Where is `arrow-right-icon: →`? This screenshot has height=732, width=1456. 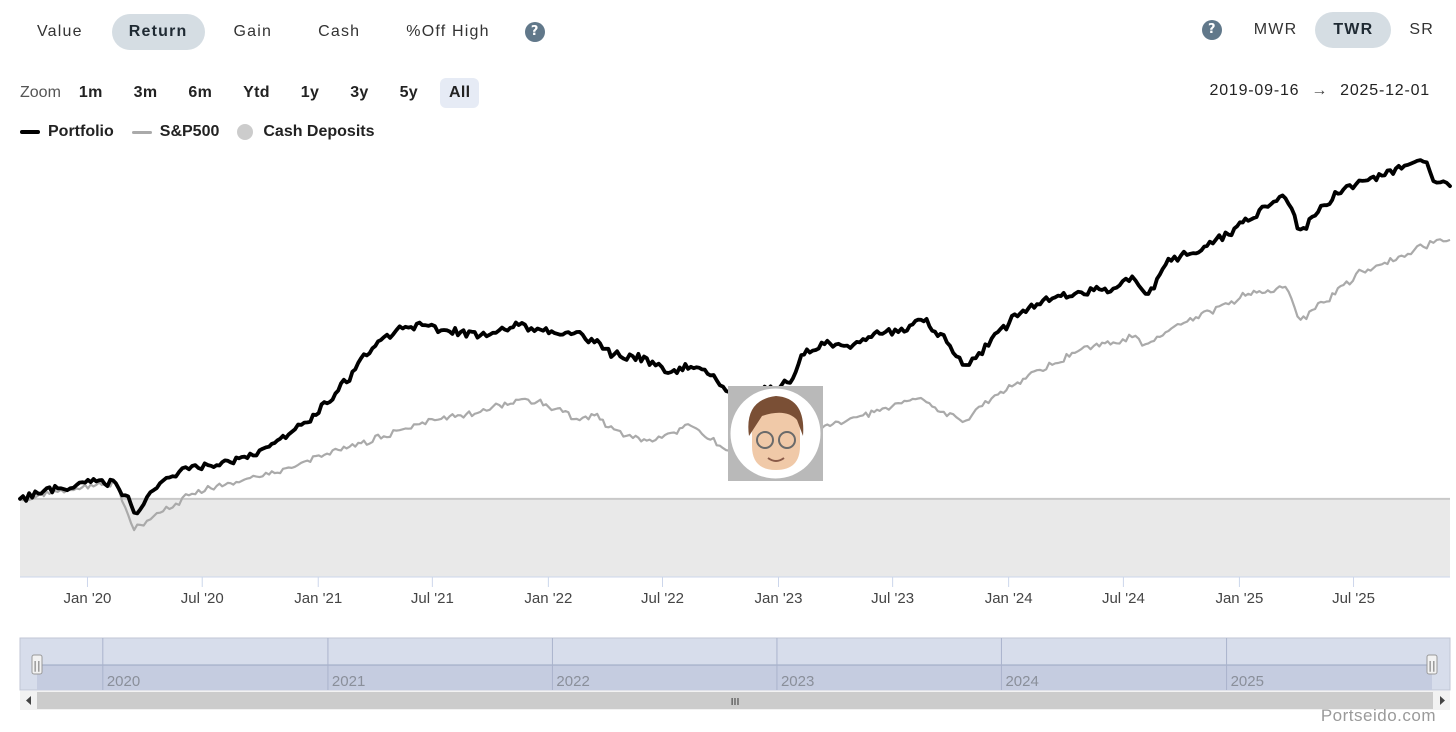 arrow-right-icon: → is located at coordinates (1320, 90).